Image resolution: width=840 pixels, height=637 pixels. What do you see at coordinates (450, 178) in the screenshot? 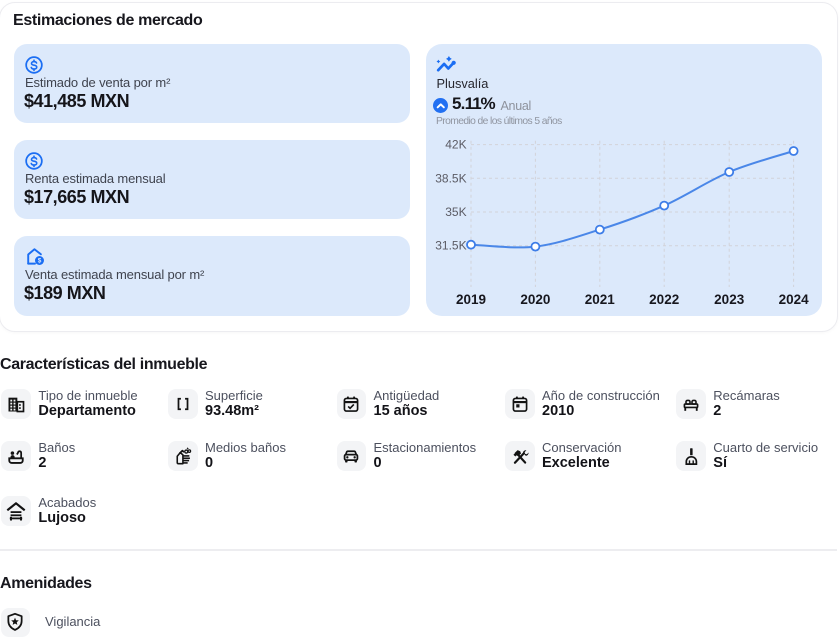
I see `svg-text: 38.5K` at bounding box center [450, 178].